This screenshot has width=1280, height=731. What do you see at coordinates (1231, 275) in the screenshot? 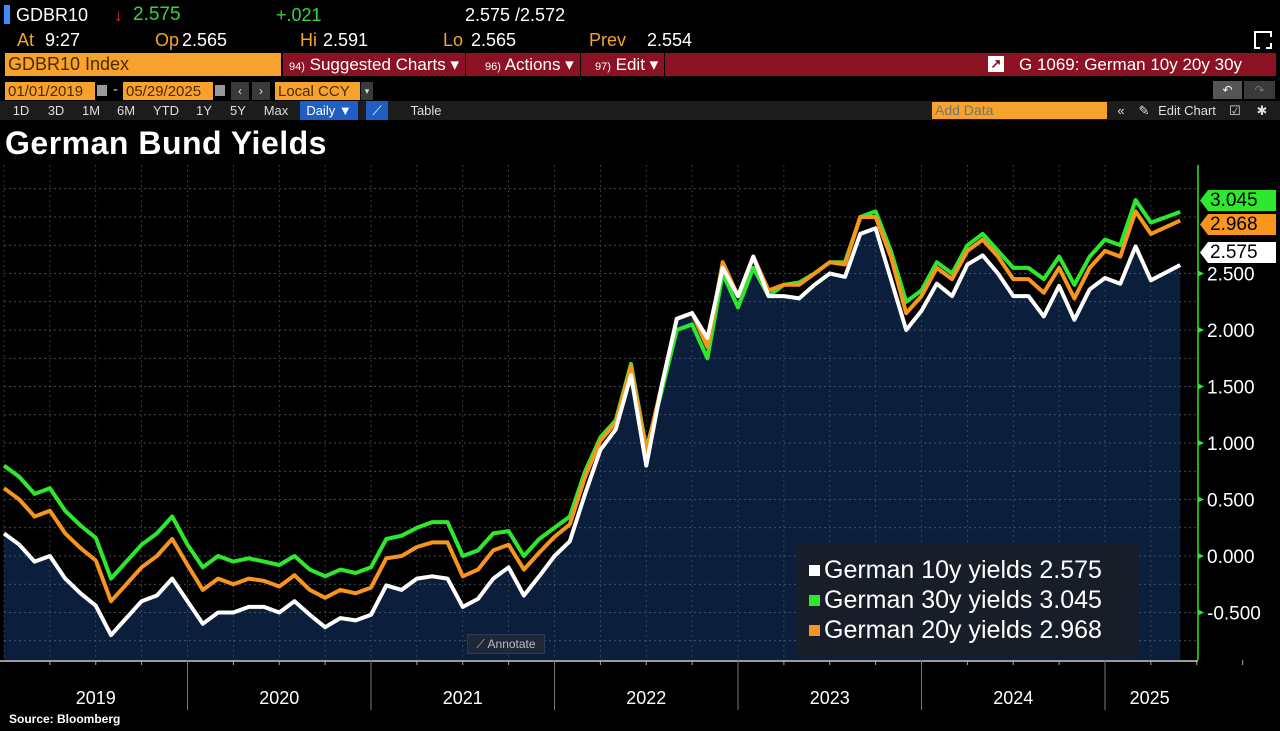
I see `y-tick-label: 2.500` at bounding box center [1231, 275].